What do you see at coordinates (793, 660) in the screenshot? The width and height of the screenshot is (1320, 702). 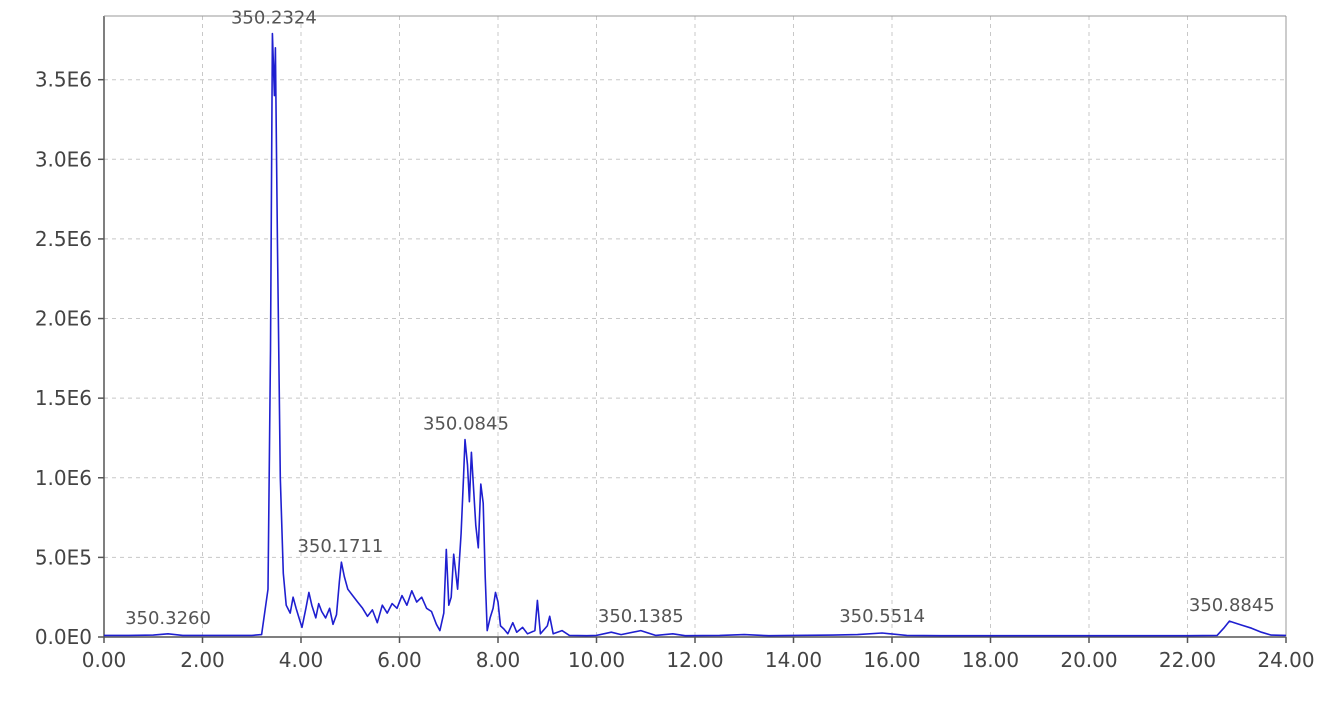 I see `x-tick-label: 14.00` at bounding box center [793, 660].